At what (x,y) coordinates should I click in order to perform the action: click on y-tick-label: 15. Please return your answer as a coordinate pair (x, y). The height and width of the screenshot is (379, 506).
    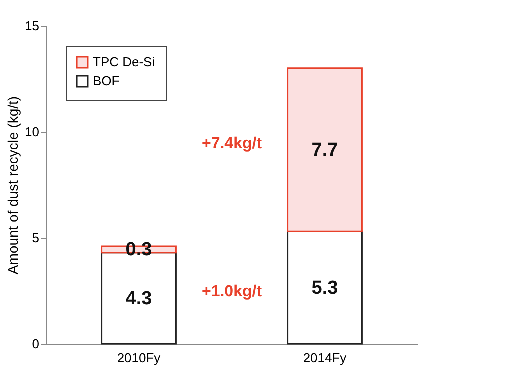
    Looking at the image, I should click on (32, 26).